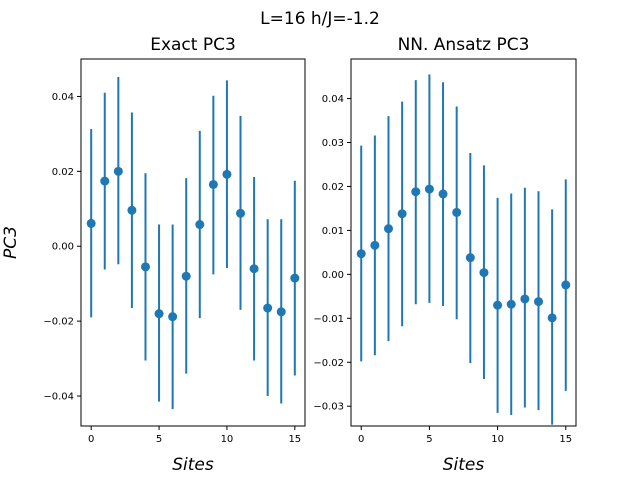 This screenshot has width=640, height=480. Describe the element at coordinates (11, 242) in the screenshot. I see `y-axis-label: PC3` at that location.